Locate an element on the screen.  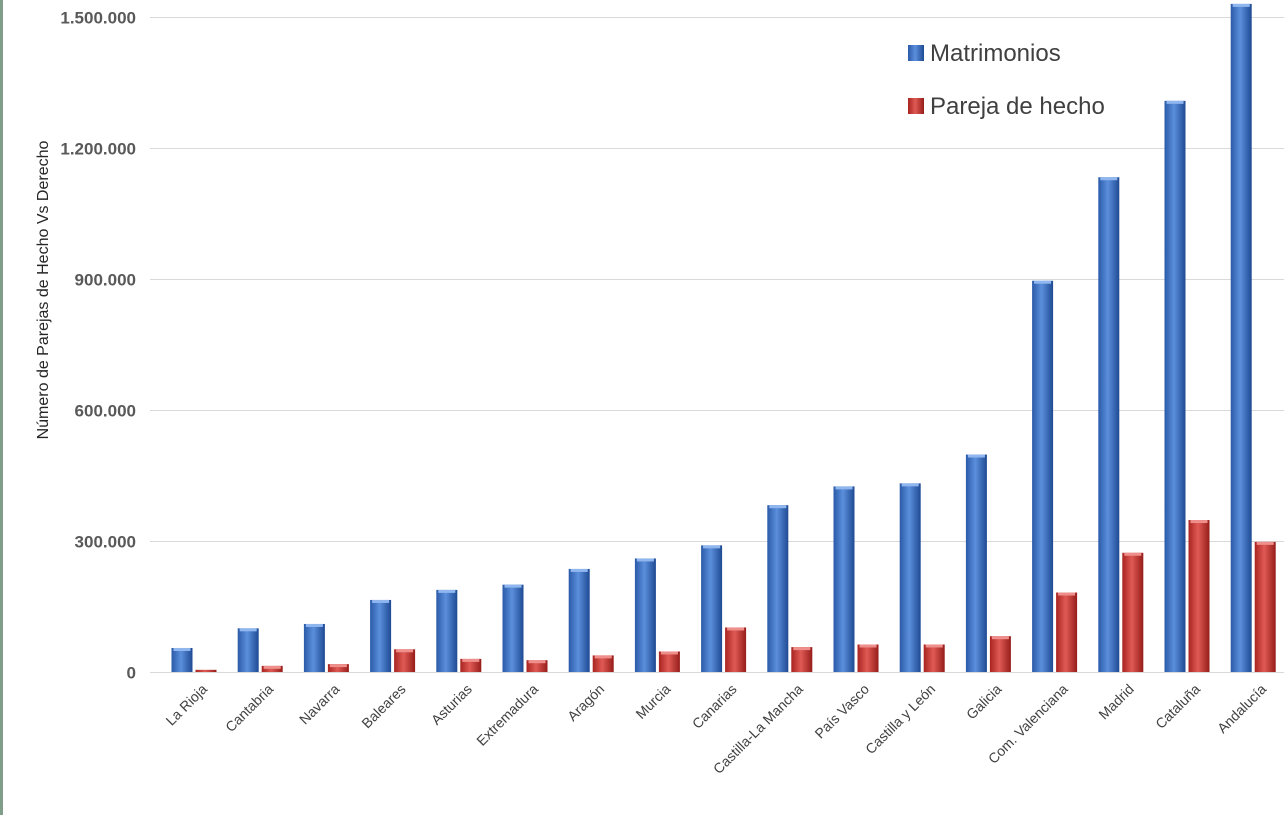
bar-cap-matrimonios-castilla-y-leon is located at coordinates (910, 485).